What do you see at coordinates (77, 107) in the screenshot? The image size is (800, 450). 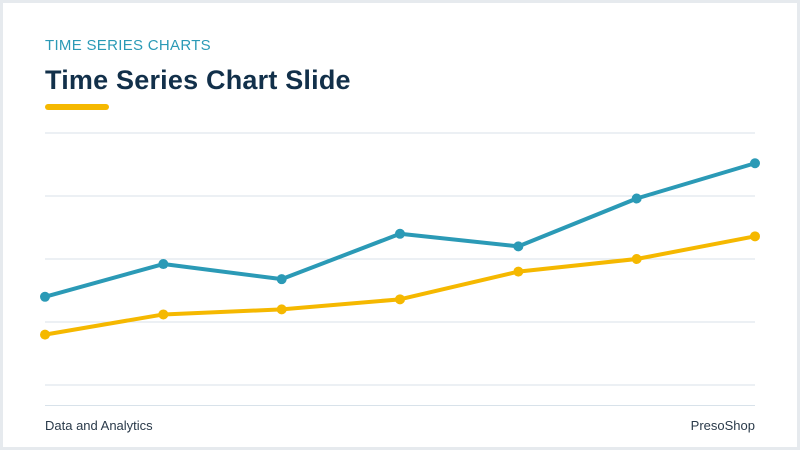 I see `title-accent-bar` at bounding box center [77, 107].